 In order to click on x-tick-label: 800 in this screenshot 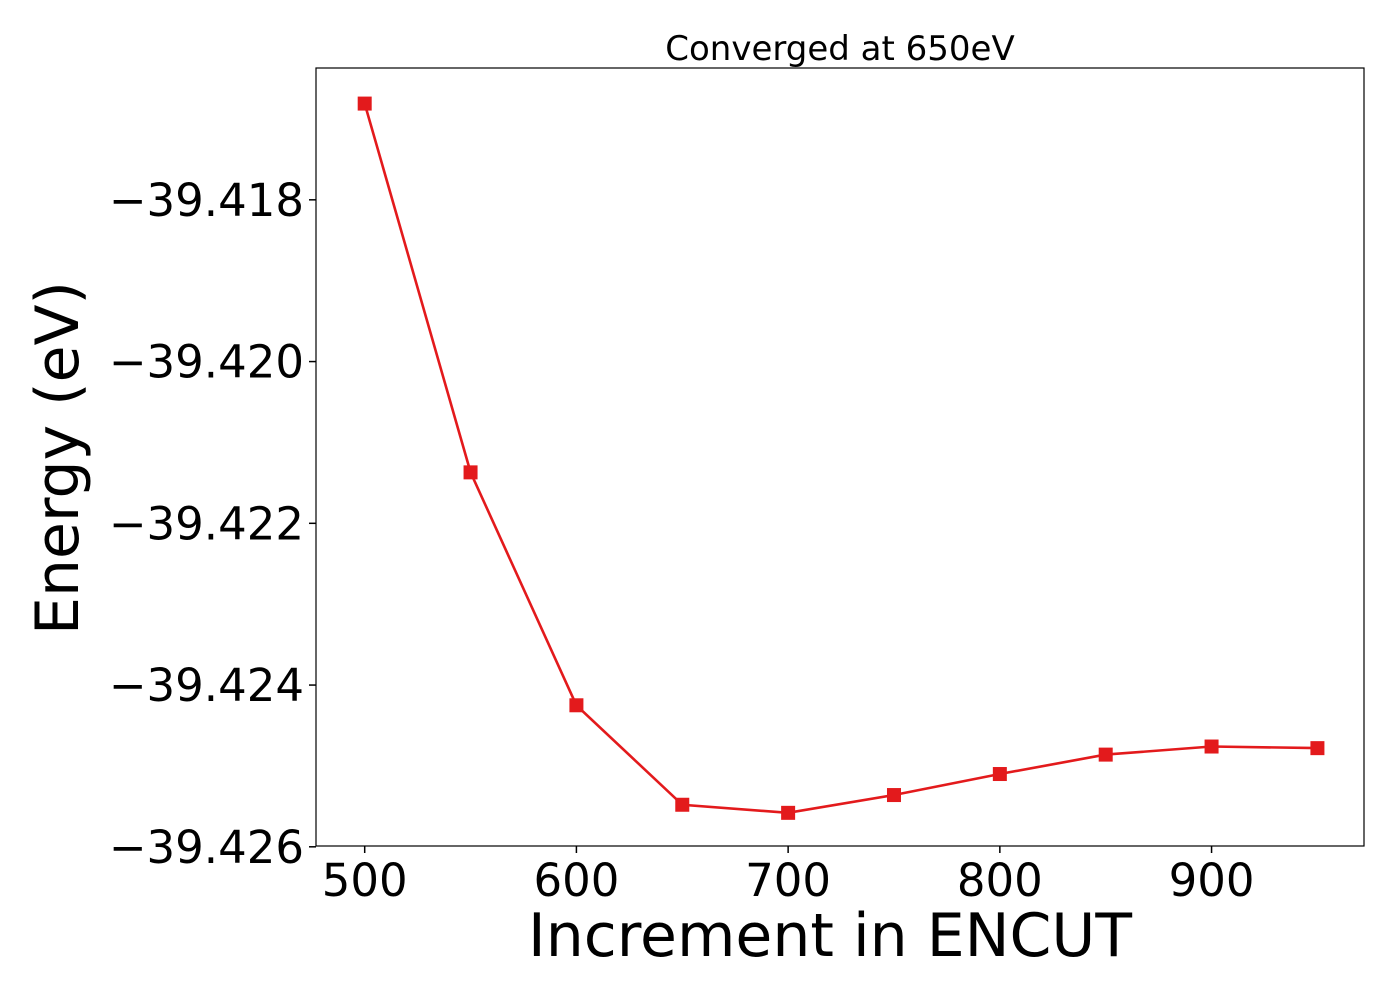, I will do `click(1000, 880)`.